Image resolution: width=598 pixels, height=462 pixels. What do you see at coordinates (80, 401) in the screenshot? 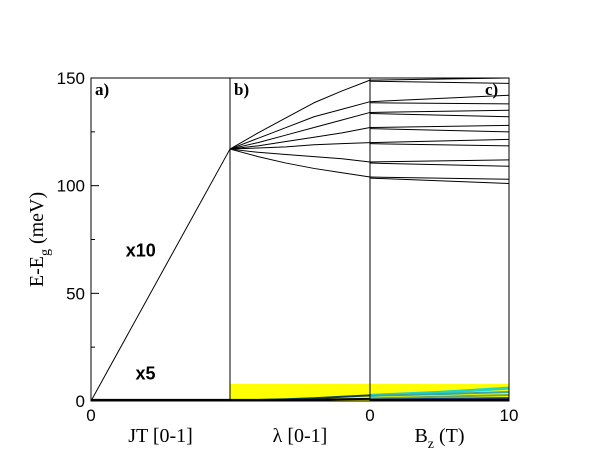
I see `ytick-label-1: 0` at bounding box center [80, 401].